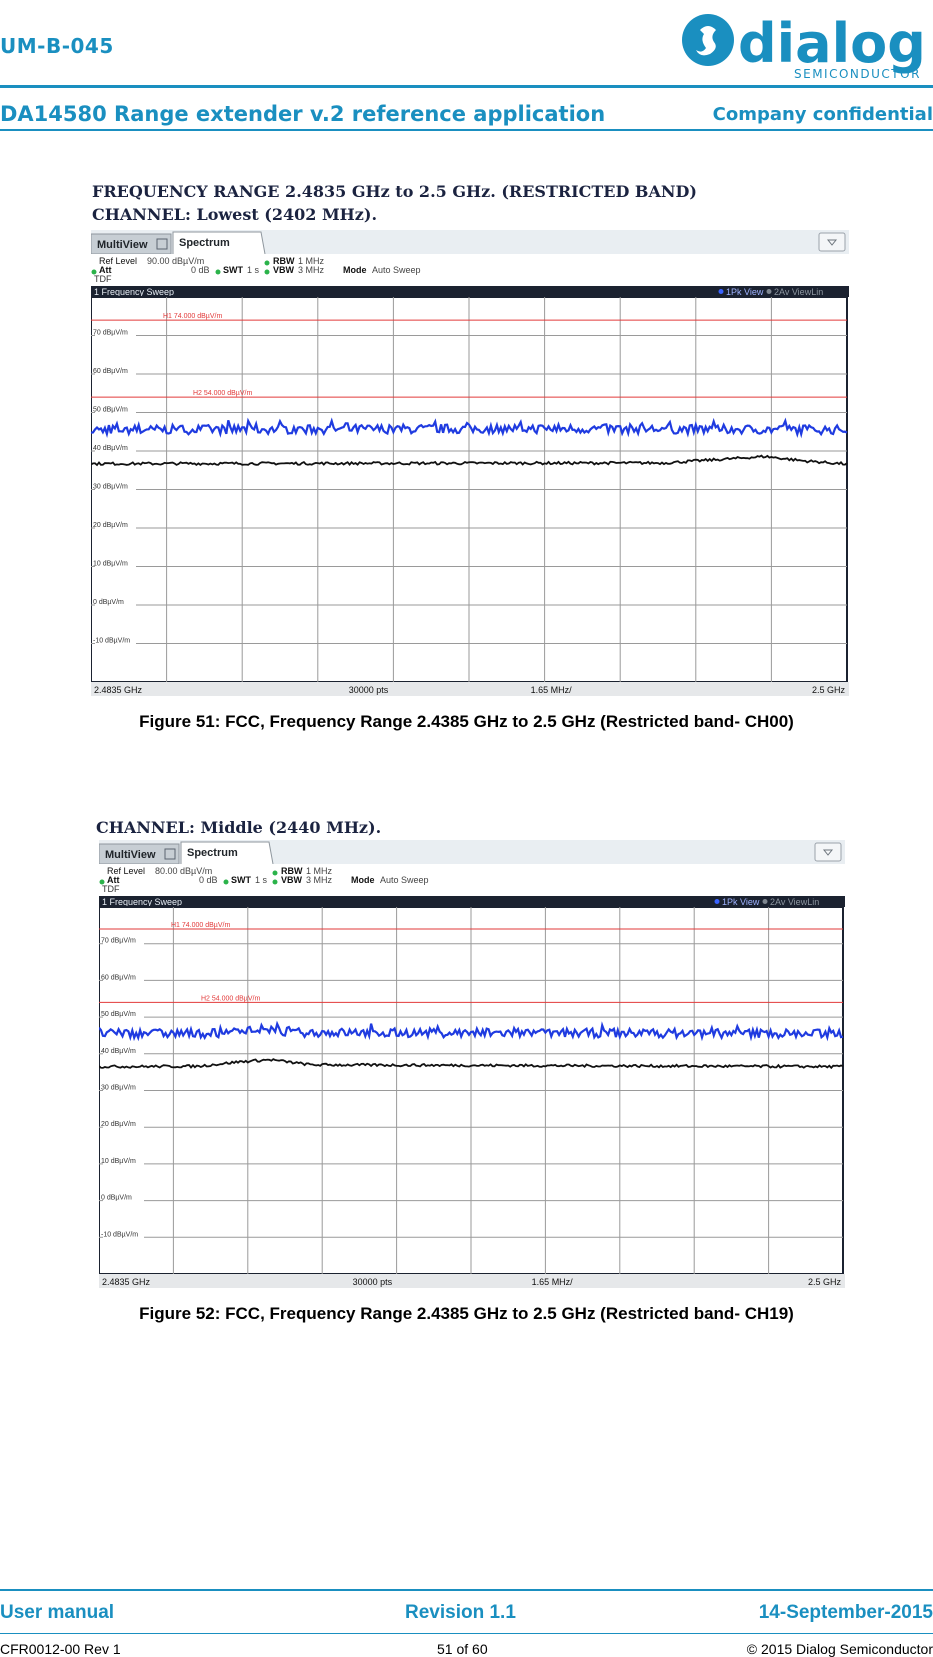  Describe the element at coordinates (462, 1649) in the screenshot. I see `footer-page-number: 51 of 60` at that location.